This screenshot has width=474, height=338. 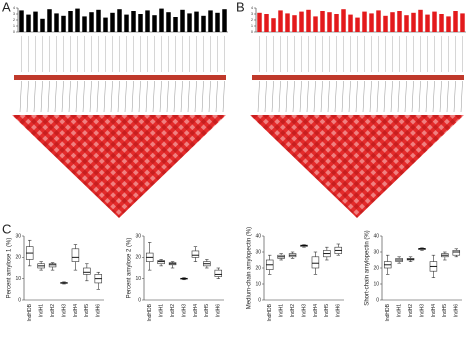 I want to click on x-tick-label: IndH5, so click(x=87, y=311).